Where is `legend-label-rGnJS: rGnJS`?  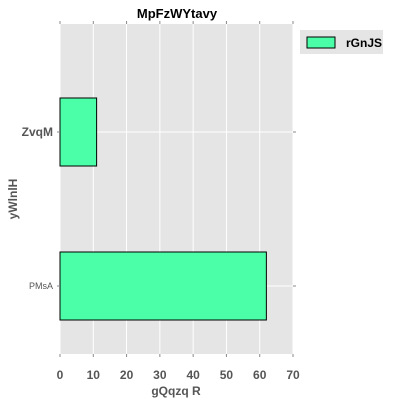 legend-label-rGnJS: rGnJS is located at coordinates (364, 43).